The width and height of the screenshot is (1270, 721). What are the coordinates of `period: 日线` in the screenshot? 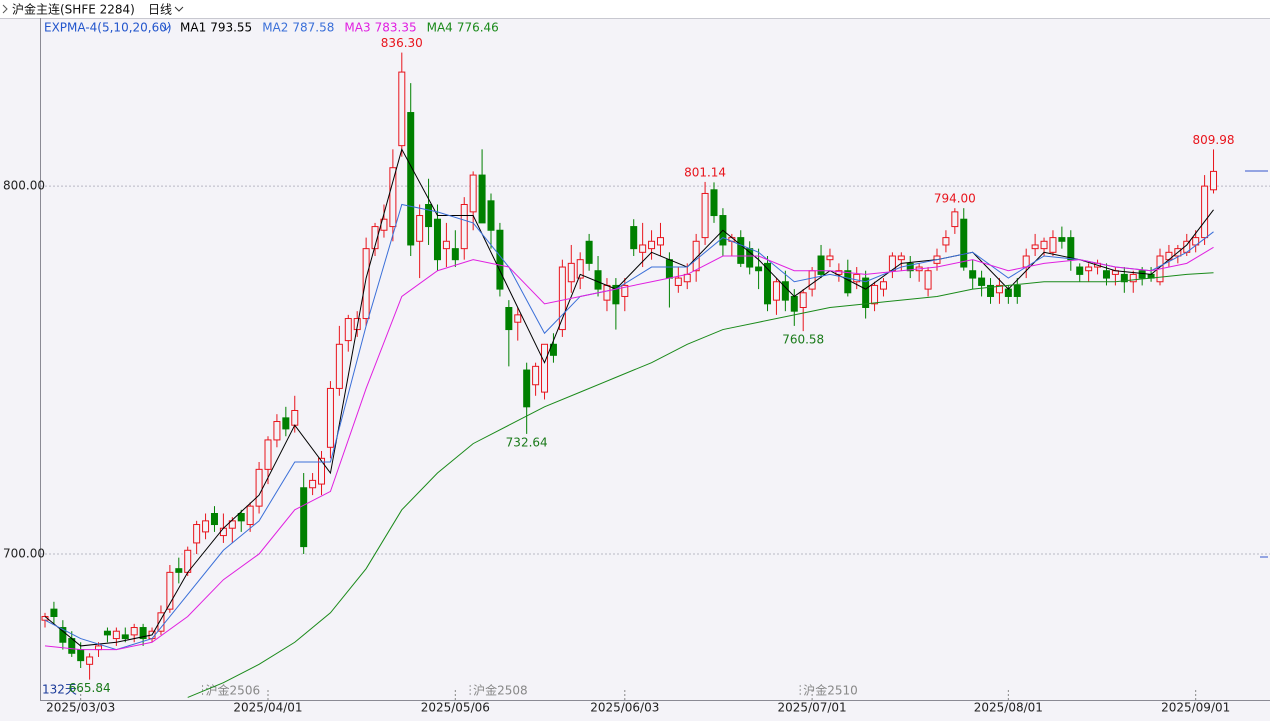 It's located at (160, 10).